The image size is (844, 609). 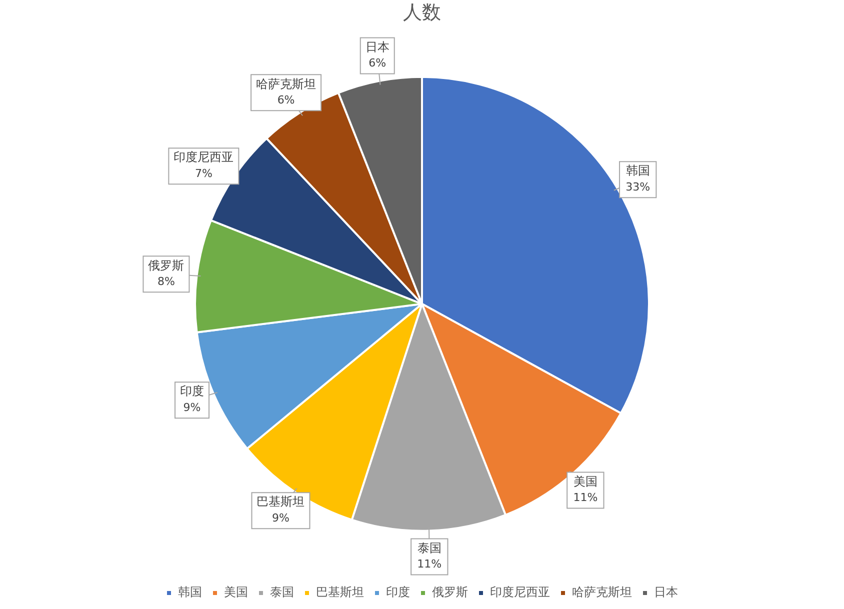 I want to click on legend-label: 美国, so click(x=236, y=592).